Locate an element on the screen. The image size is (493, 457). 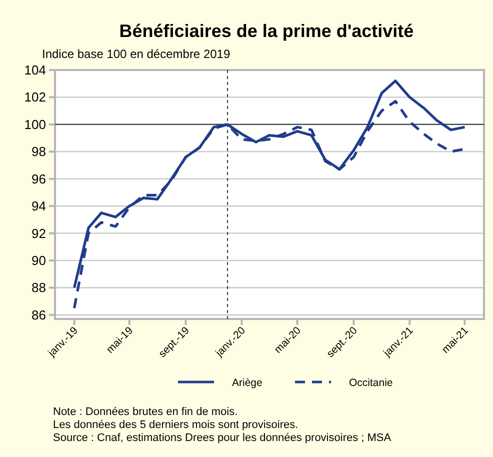
y-tick-label: 100 is located at coordinates (35, 124).